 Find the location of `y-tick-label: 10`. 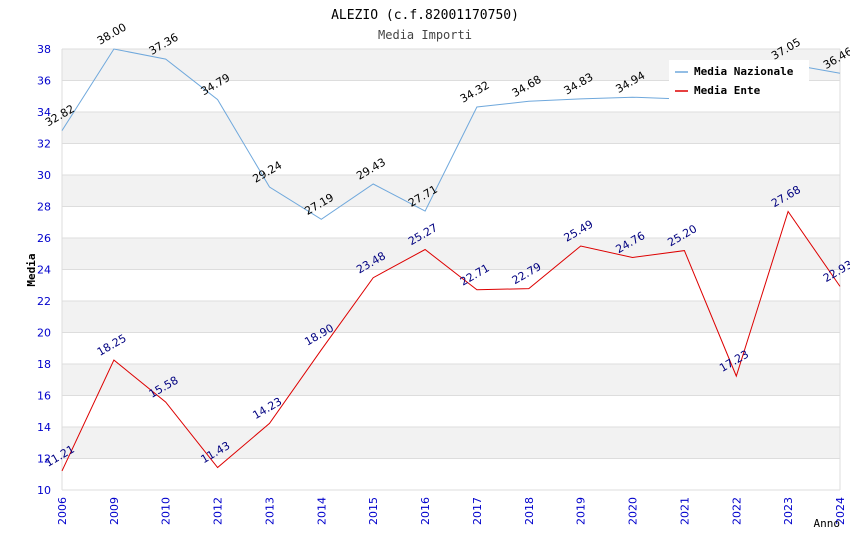

y-tick-label: 10 is located at coordinates (44, 490).